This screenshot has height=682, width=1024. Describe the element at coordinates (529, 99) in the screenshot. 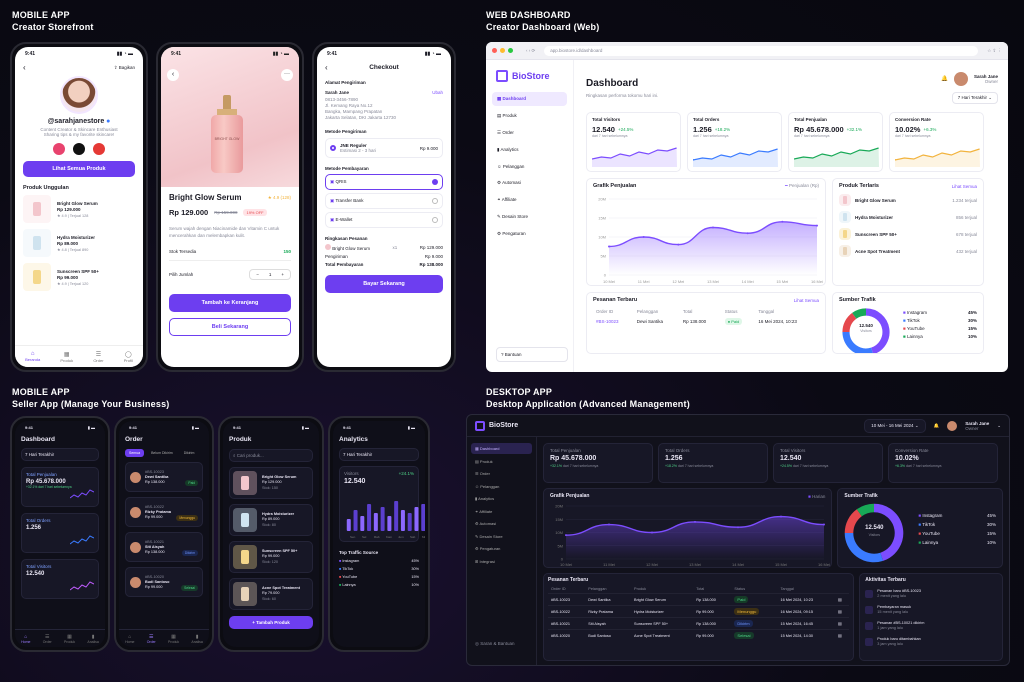

I see `web-nav-item-dashboard: ▦ Dashboard` at that location.